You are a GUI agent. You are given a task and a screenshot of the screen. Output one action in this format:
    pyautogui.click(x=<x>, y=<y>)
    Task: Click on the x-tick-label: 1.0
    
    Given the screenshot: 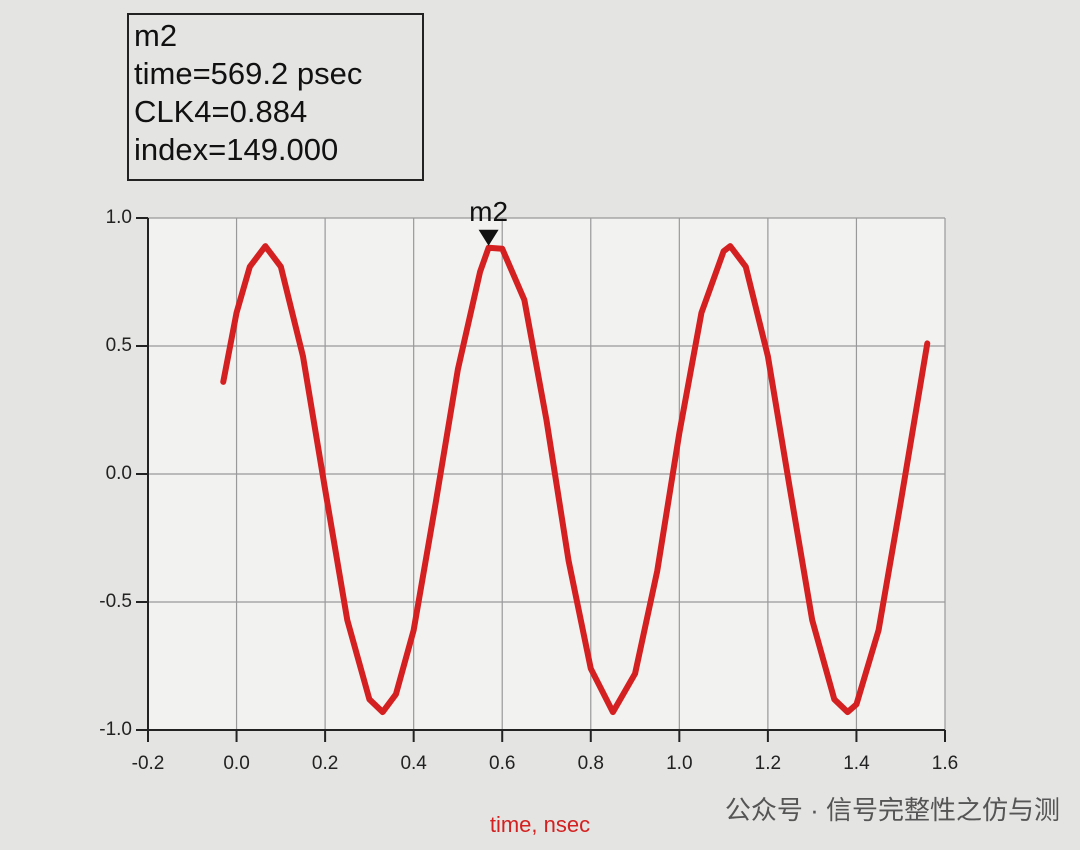 What is the action you would take?
    pyautogui.click(x=679, y=763)
    